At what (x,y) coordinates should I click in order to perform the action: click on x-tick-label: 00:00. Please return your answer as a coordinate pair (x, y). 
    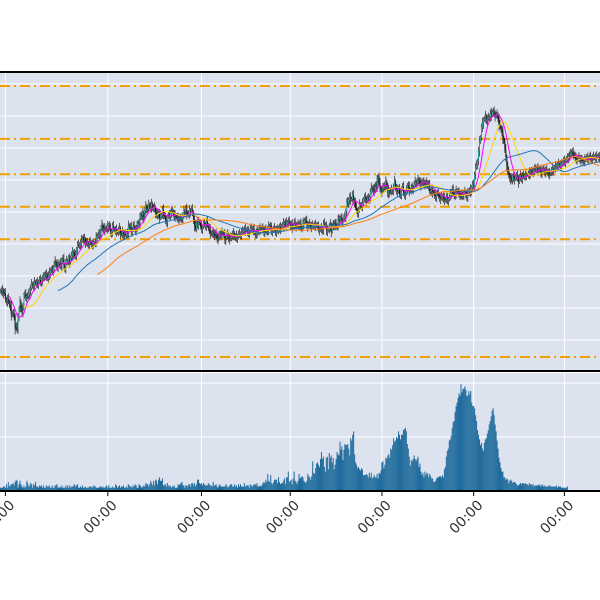
    Looking at the image, I should click on (467, 518).